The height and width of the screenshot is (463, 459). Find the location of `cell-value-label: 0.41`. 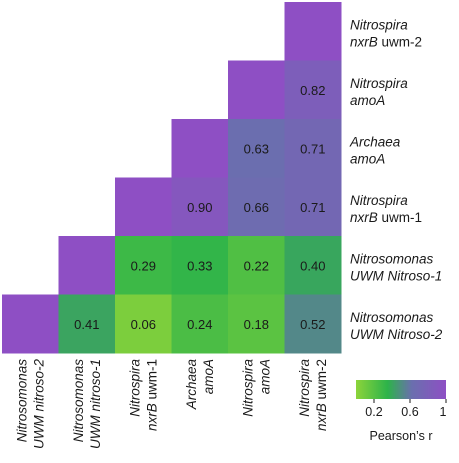

cell-value-label: 0.41 is located at coordinates (86, 324).